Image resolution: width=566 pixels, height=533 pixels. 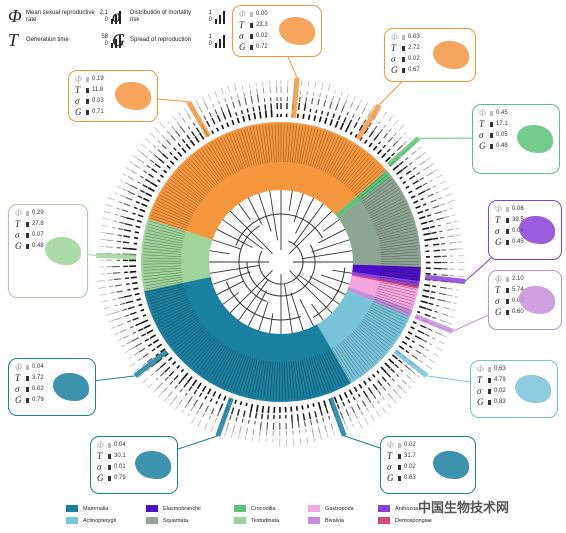 I want to click on metric-sigma: σ 0.03, so click(x=89, y=101).